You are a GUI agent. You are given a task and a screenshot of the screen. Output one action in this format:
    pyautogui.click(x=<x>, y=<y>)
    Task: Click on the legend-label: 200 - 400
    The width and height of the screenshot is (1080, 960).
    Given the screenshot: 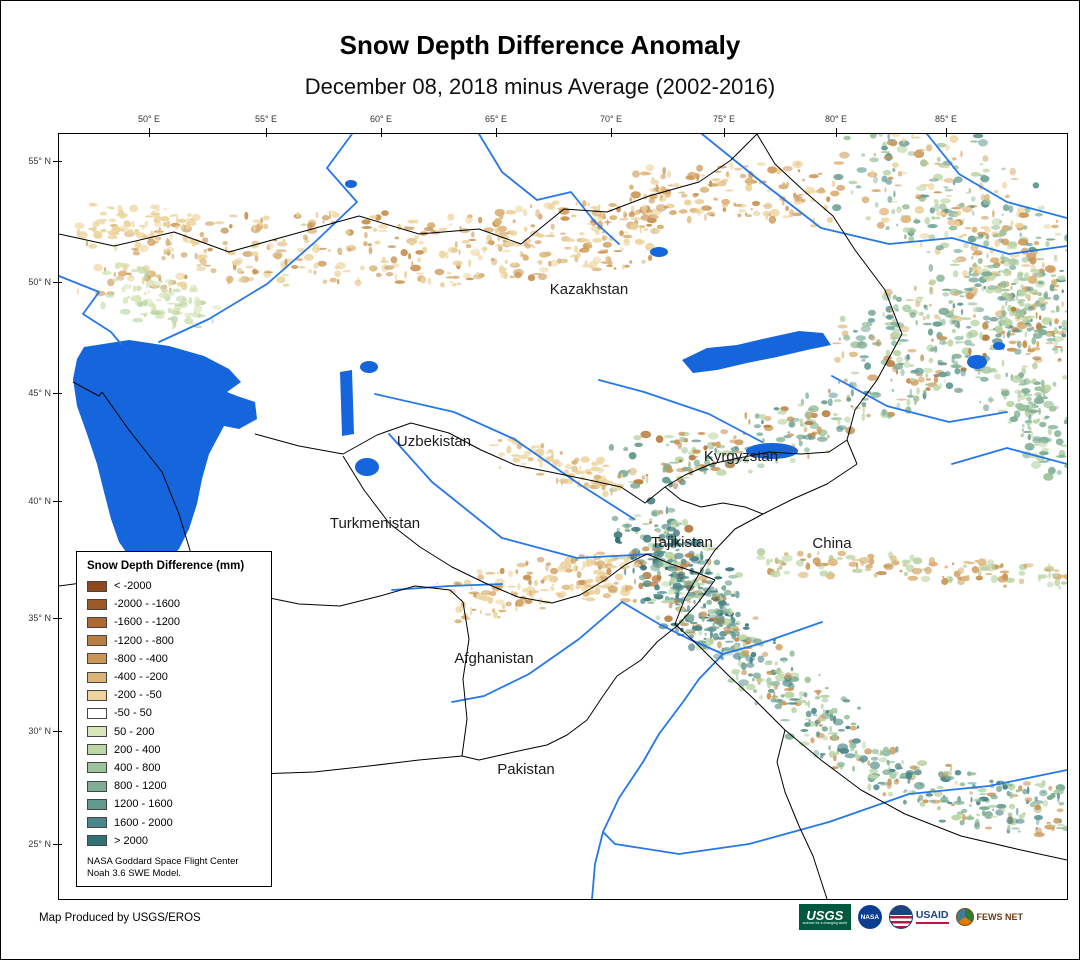 What is the action you would take?
    pyautogui.click(x=137, y=749)
    